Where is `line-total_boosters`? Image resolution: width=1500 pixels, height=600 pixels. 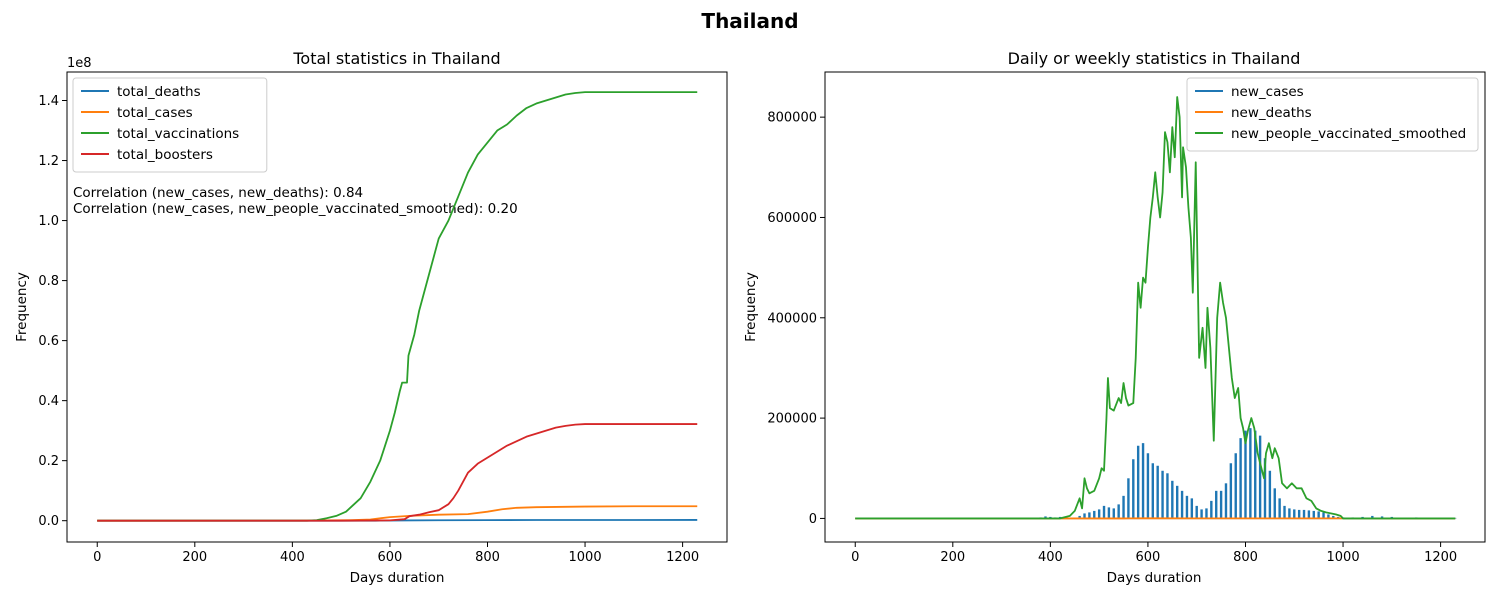
line-total_boosters is located at coordinates (397, 472).